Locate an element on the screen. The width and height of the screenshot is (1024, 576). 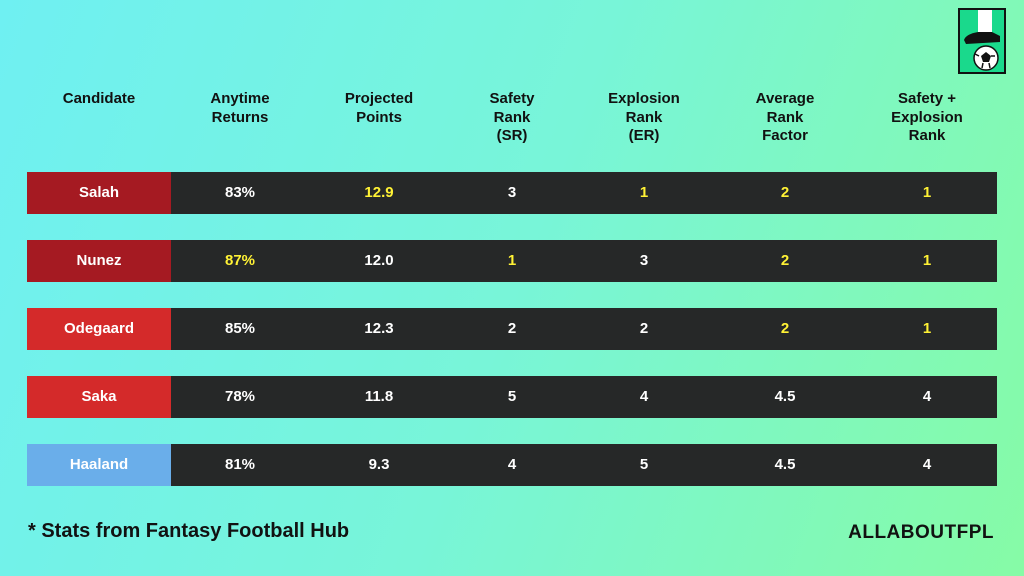
brand-wordmark: ALLABOUTFPL is located at coordinates (921, 532).